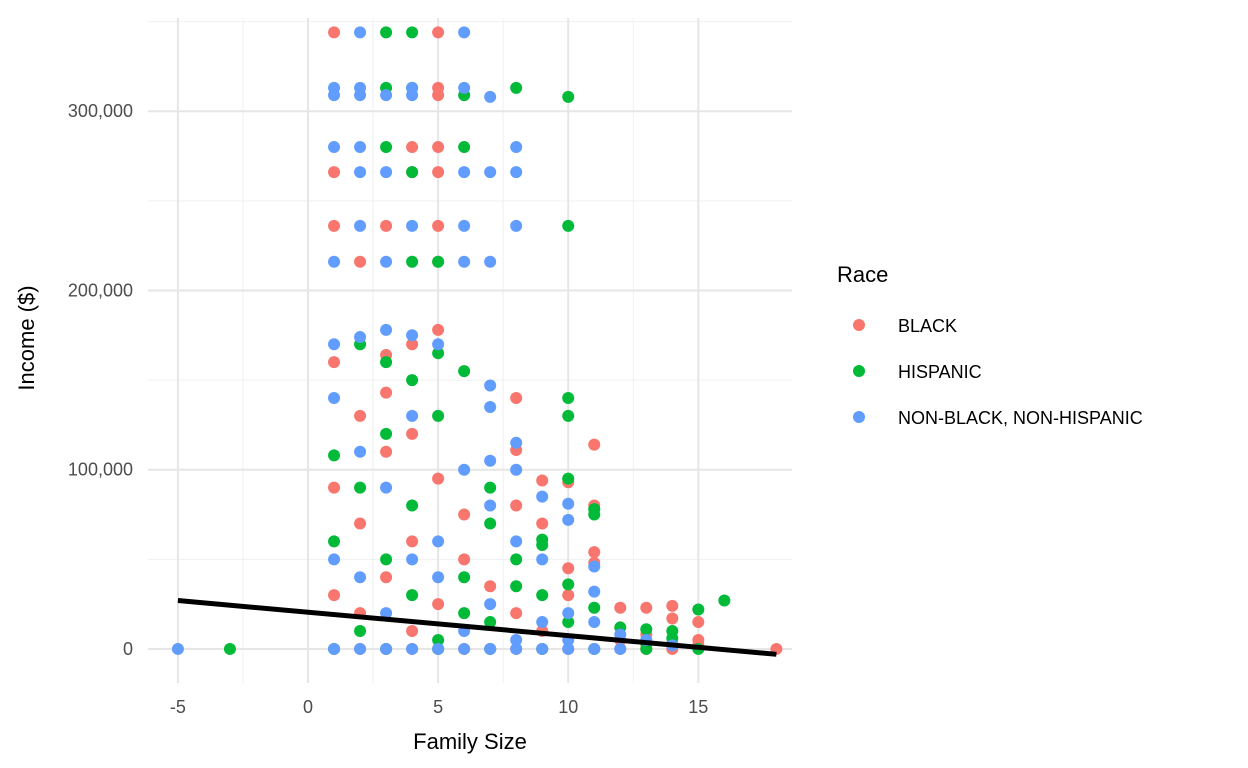 The image size is (1248, 768). Describe the element at coordinates (862, 274) in the screenshot. I see `legend-title: Race` at that location.